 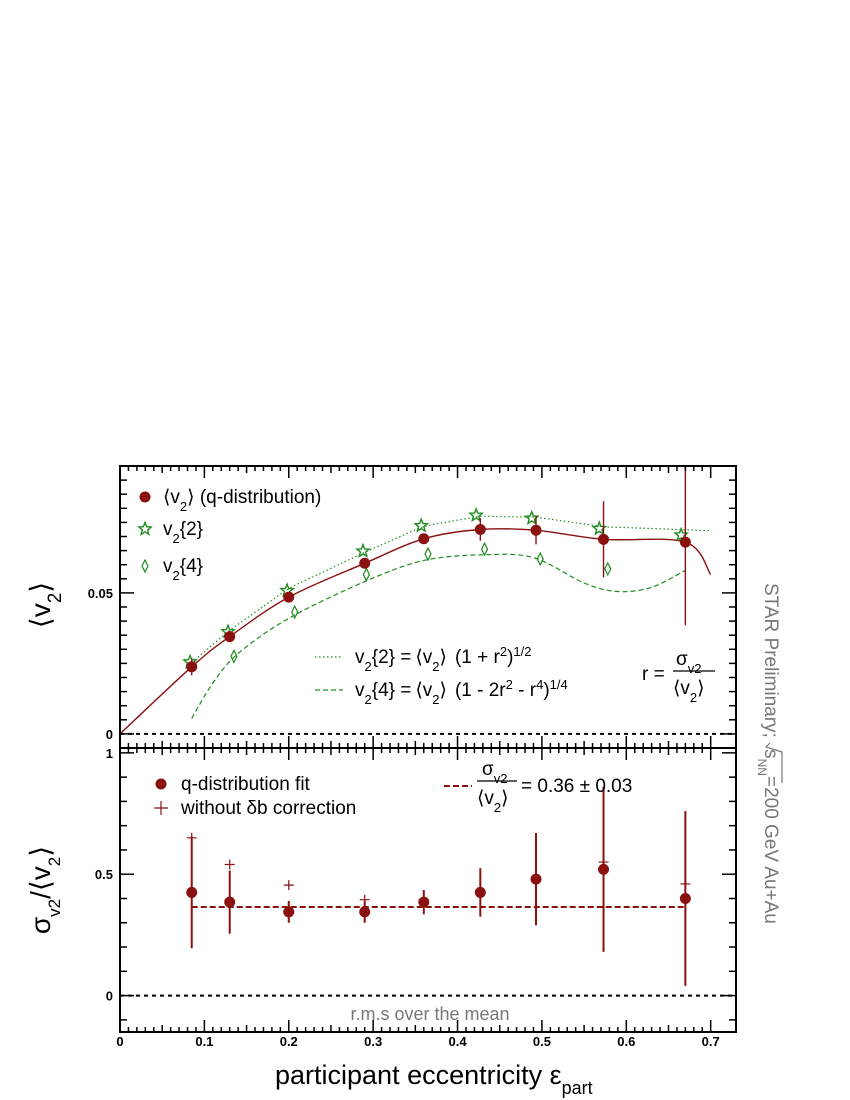 What do you see at coordinates (494, 772) in the screenshot?
I see `legend-mean-numerator: σv2` at bounding box center [494, 772].